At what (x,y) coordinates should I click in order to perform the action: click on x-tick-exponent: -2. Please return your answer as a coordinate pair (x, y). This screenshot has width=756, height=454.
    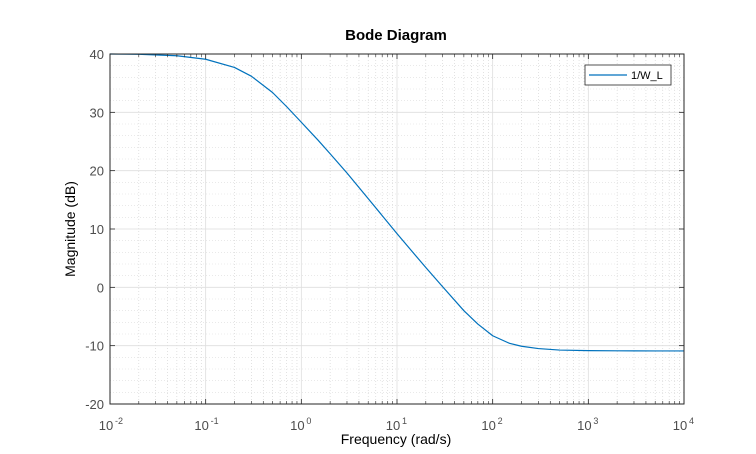
    Looking at the image, I should click on (119, 421).